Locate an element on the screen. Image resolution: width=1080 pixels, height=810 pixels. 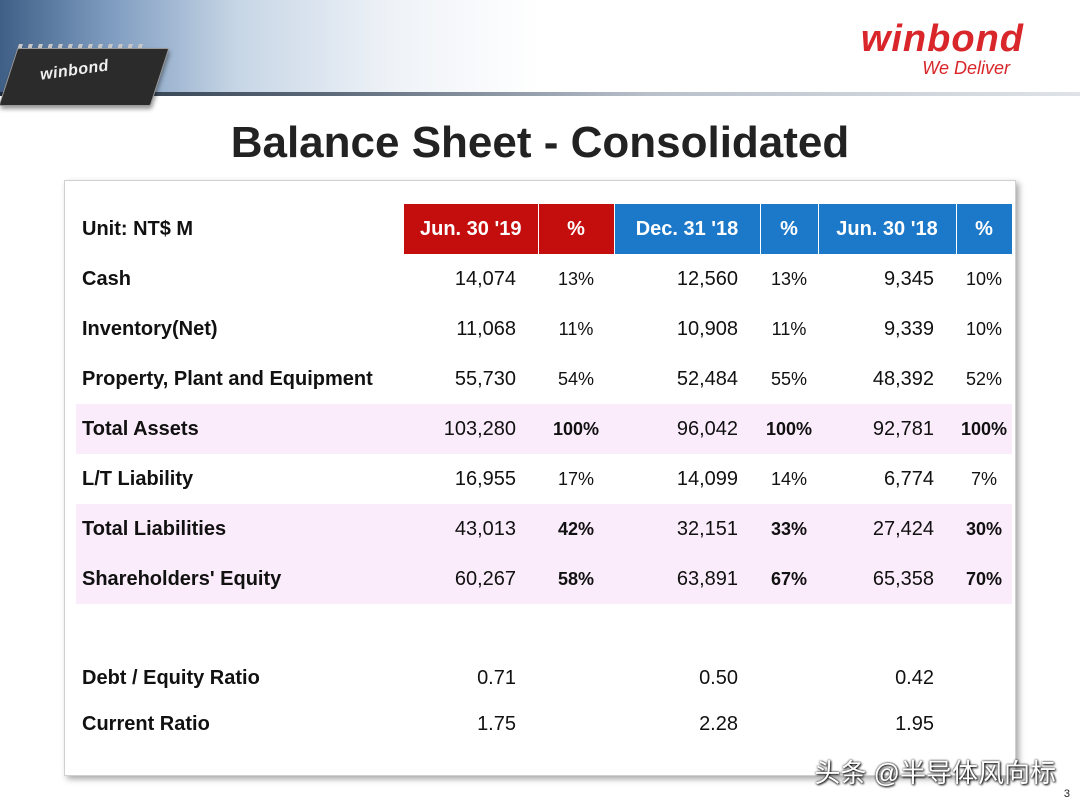
cell-value: 0.50 is located at coordinates (718, 677).